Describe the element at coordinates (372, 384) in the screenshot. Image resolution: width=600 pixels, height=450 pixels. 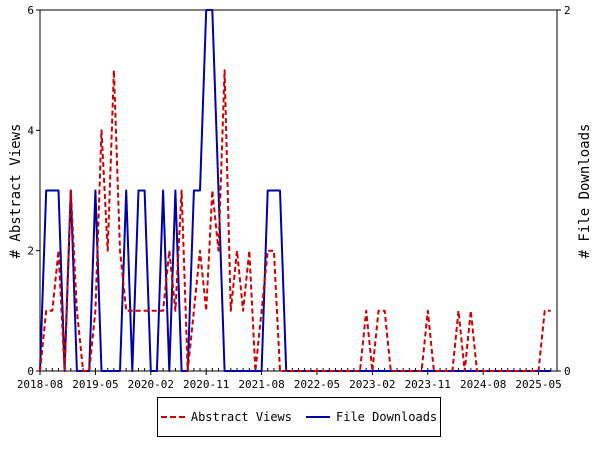
I see `x-tick-label: 2023-02` at that location.